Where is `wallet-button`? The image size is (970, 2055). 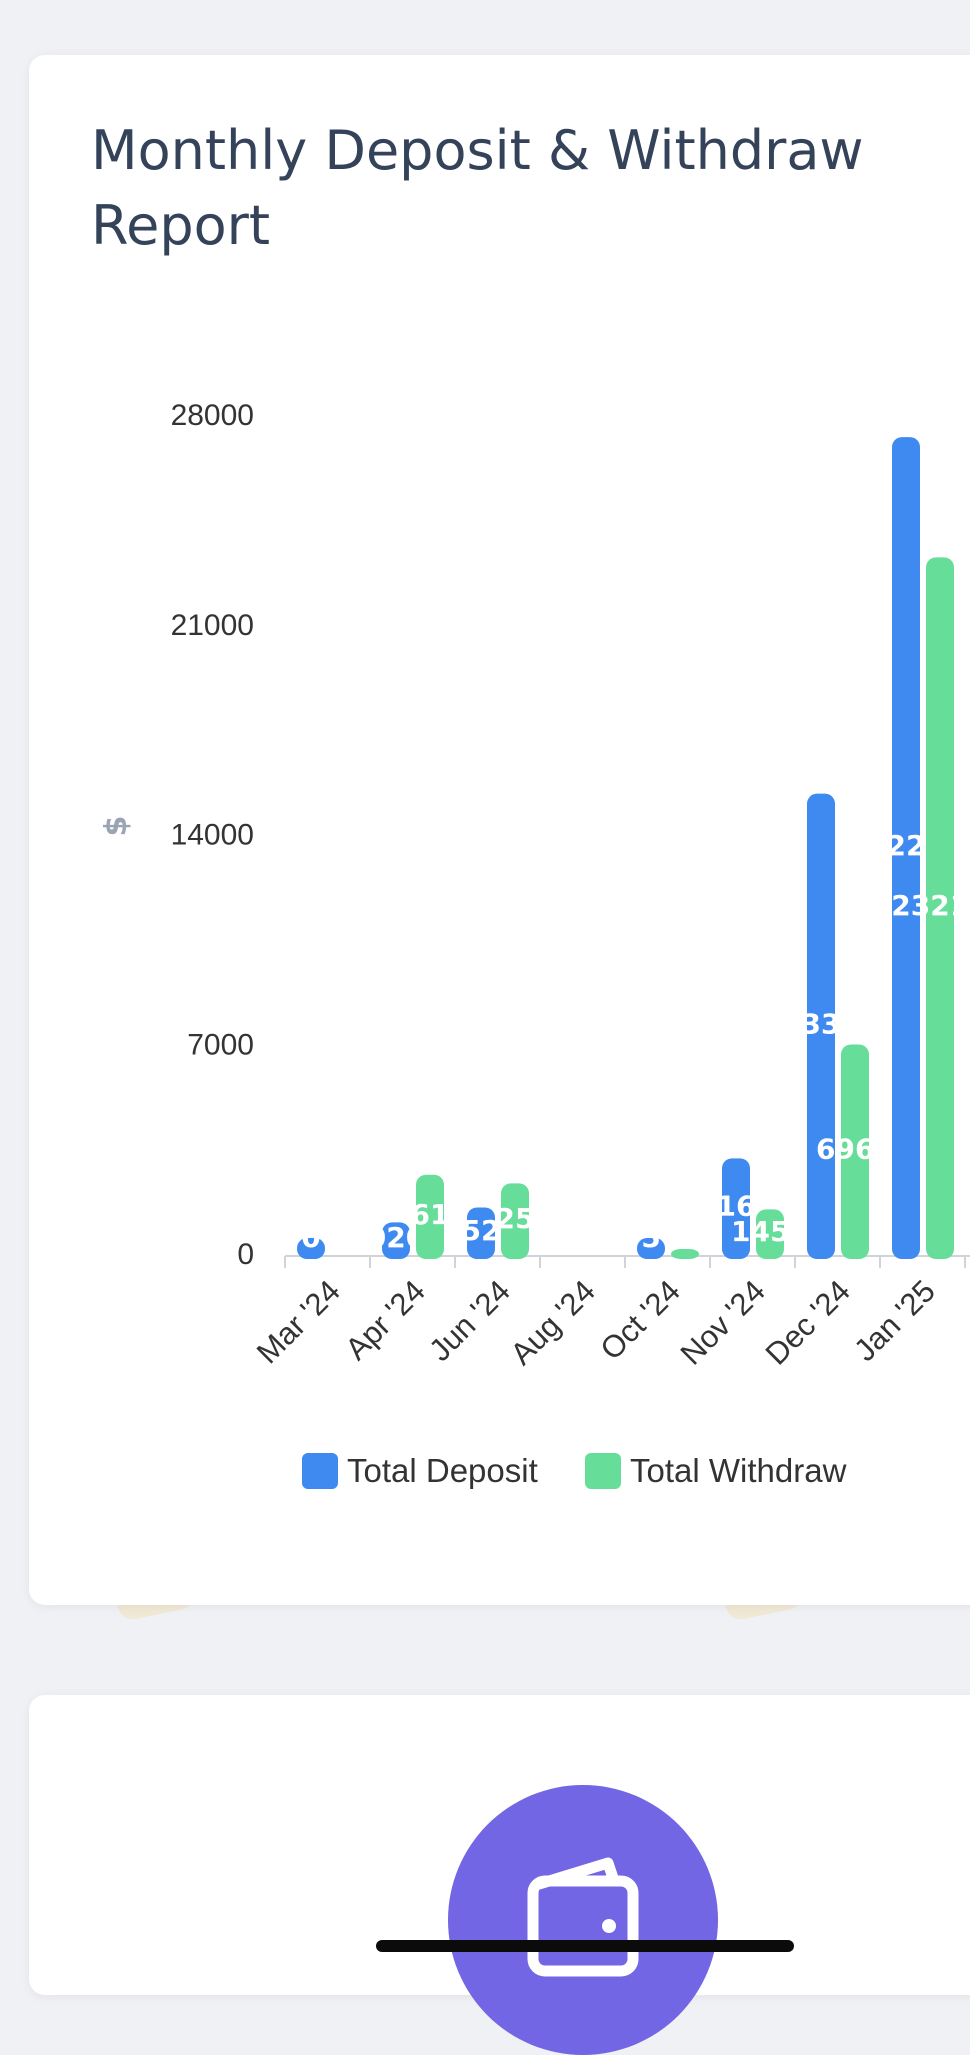 wallet-button is located at coordinates (583, 1920).